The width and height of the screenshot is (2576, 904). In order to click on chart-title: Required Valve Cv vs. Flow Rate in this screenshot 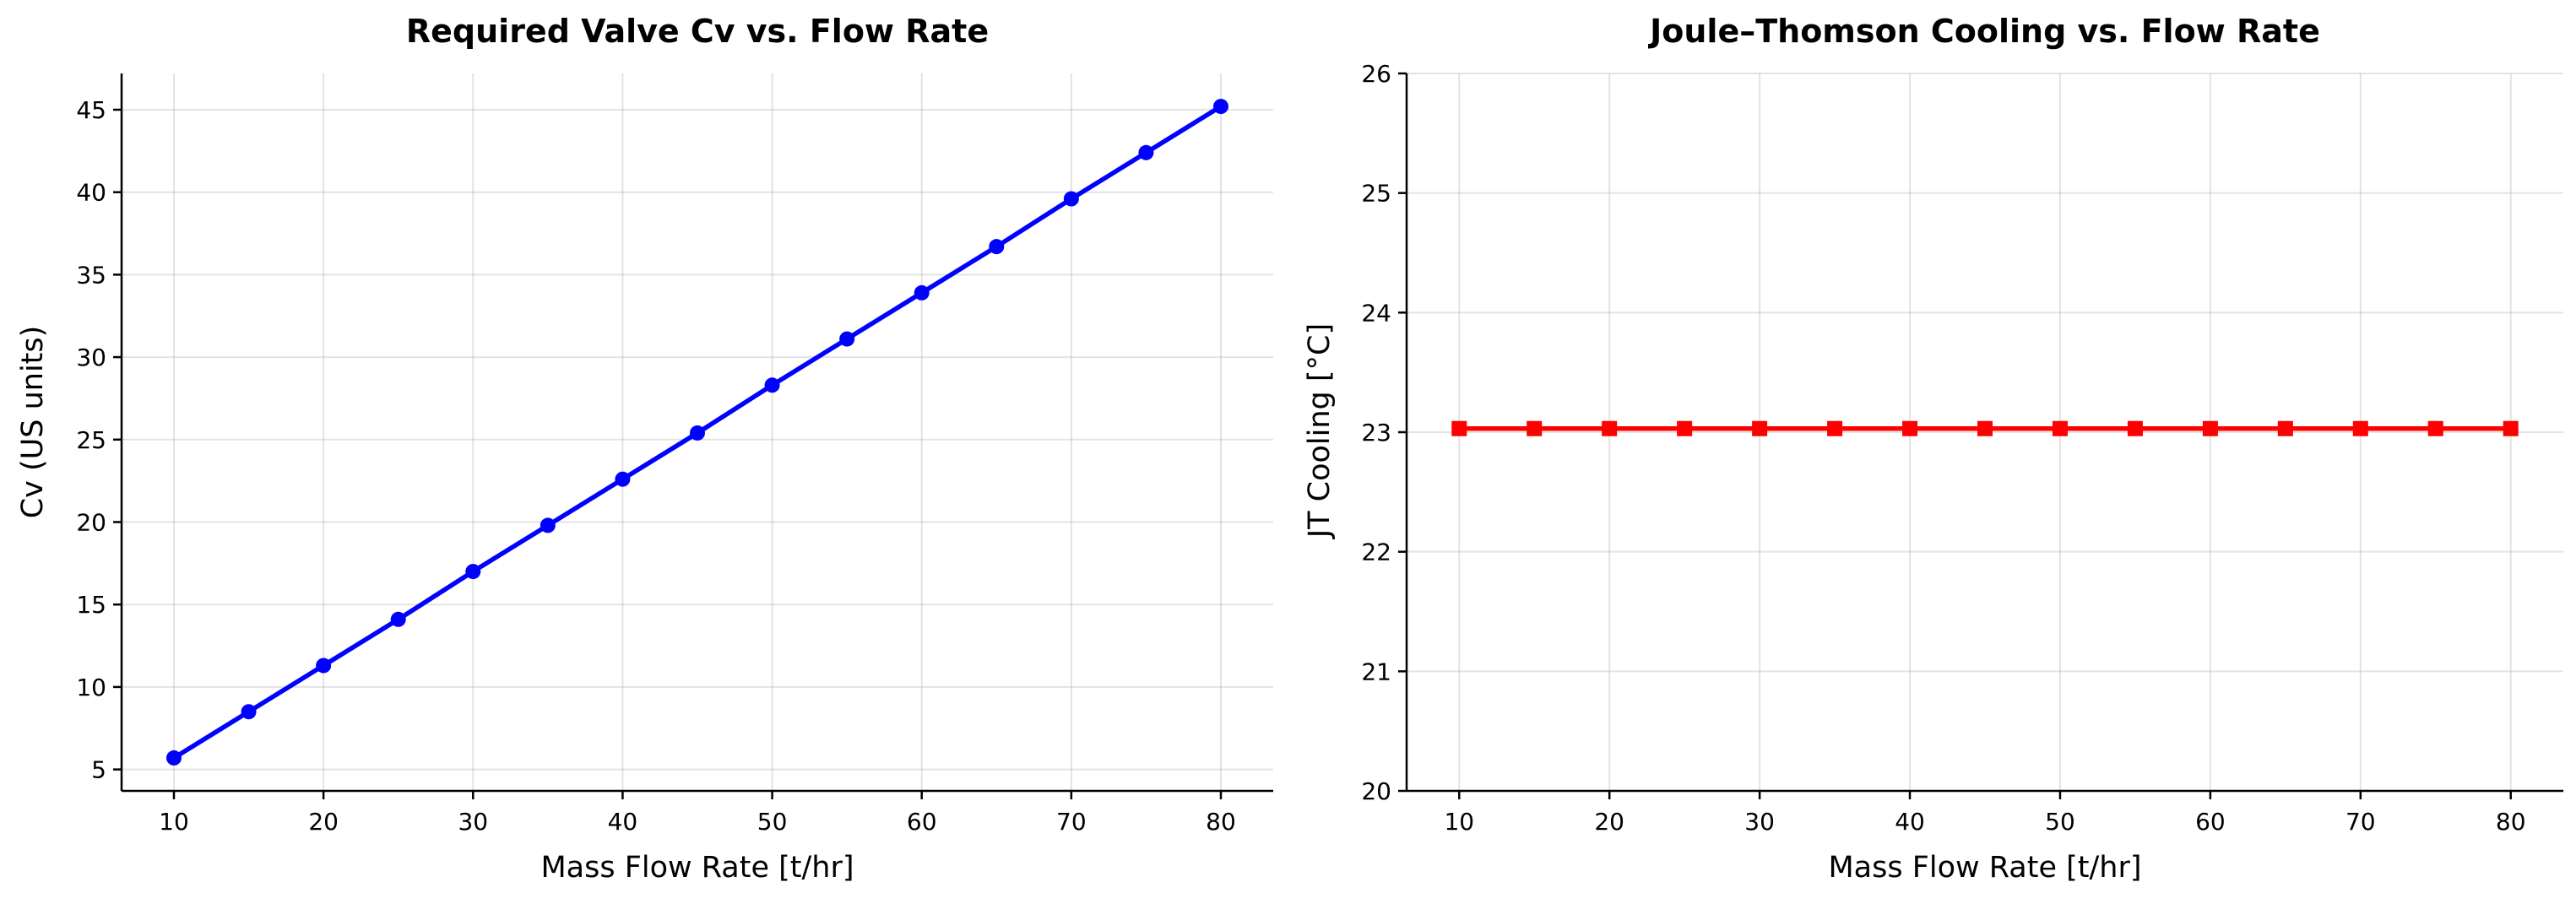, I will do `click(697, 31)`.